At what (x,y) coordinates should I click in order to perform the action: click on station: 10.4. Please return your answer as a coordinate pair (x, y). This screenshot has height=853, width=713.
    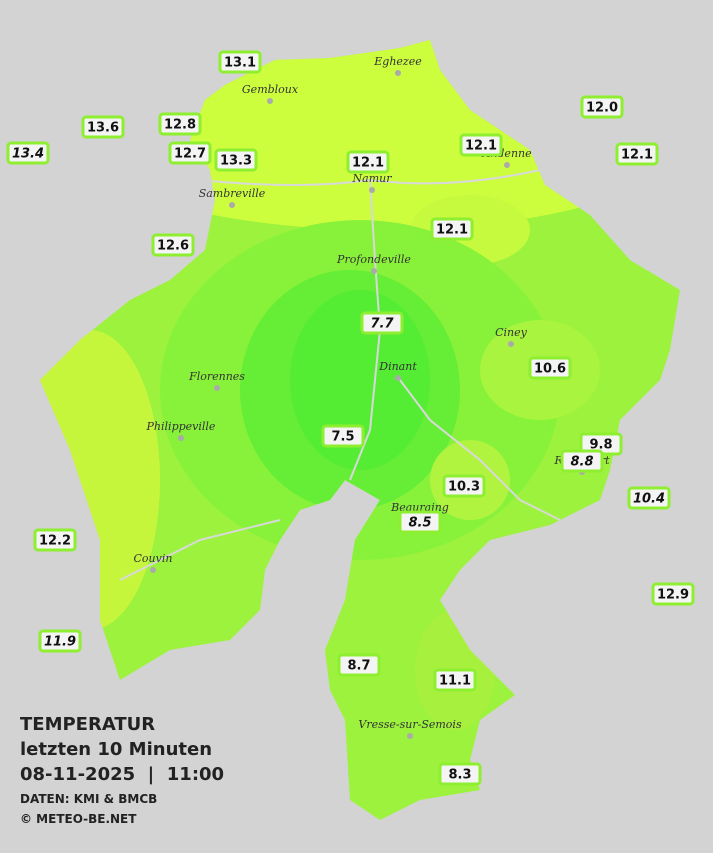
    Looking at the image, I should click on (649, 498).